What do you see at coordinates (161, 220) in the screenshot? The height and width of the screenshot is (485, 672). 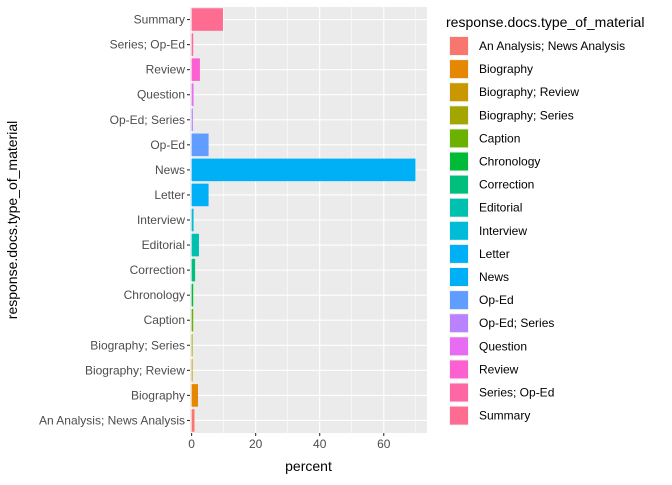 I see `y-tick-label: Interview` at bounding box center [161, 220].